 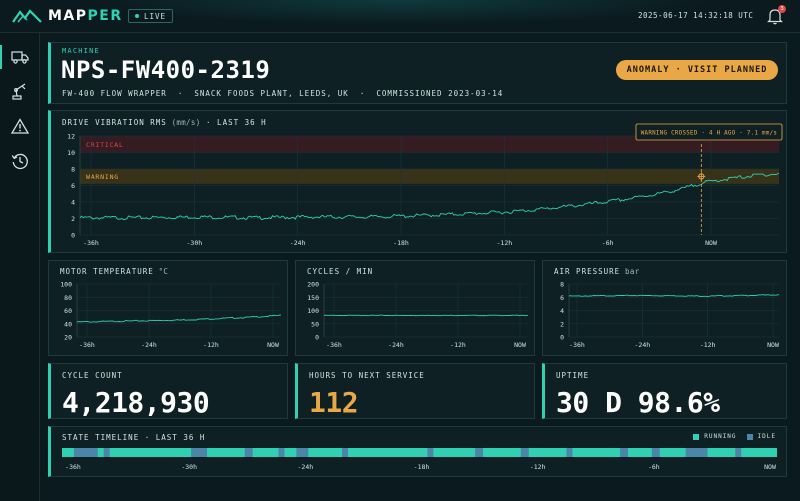 I want to click on band-critical, so click(x=429, y=144).